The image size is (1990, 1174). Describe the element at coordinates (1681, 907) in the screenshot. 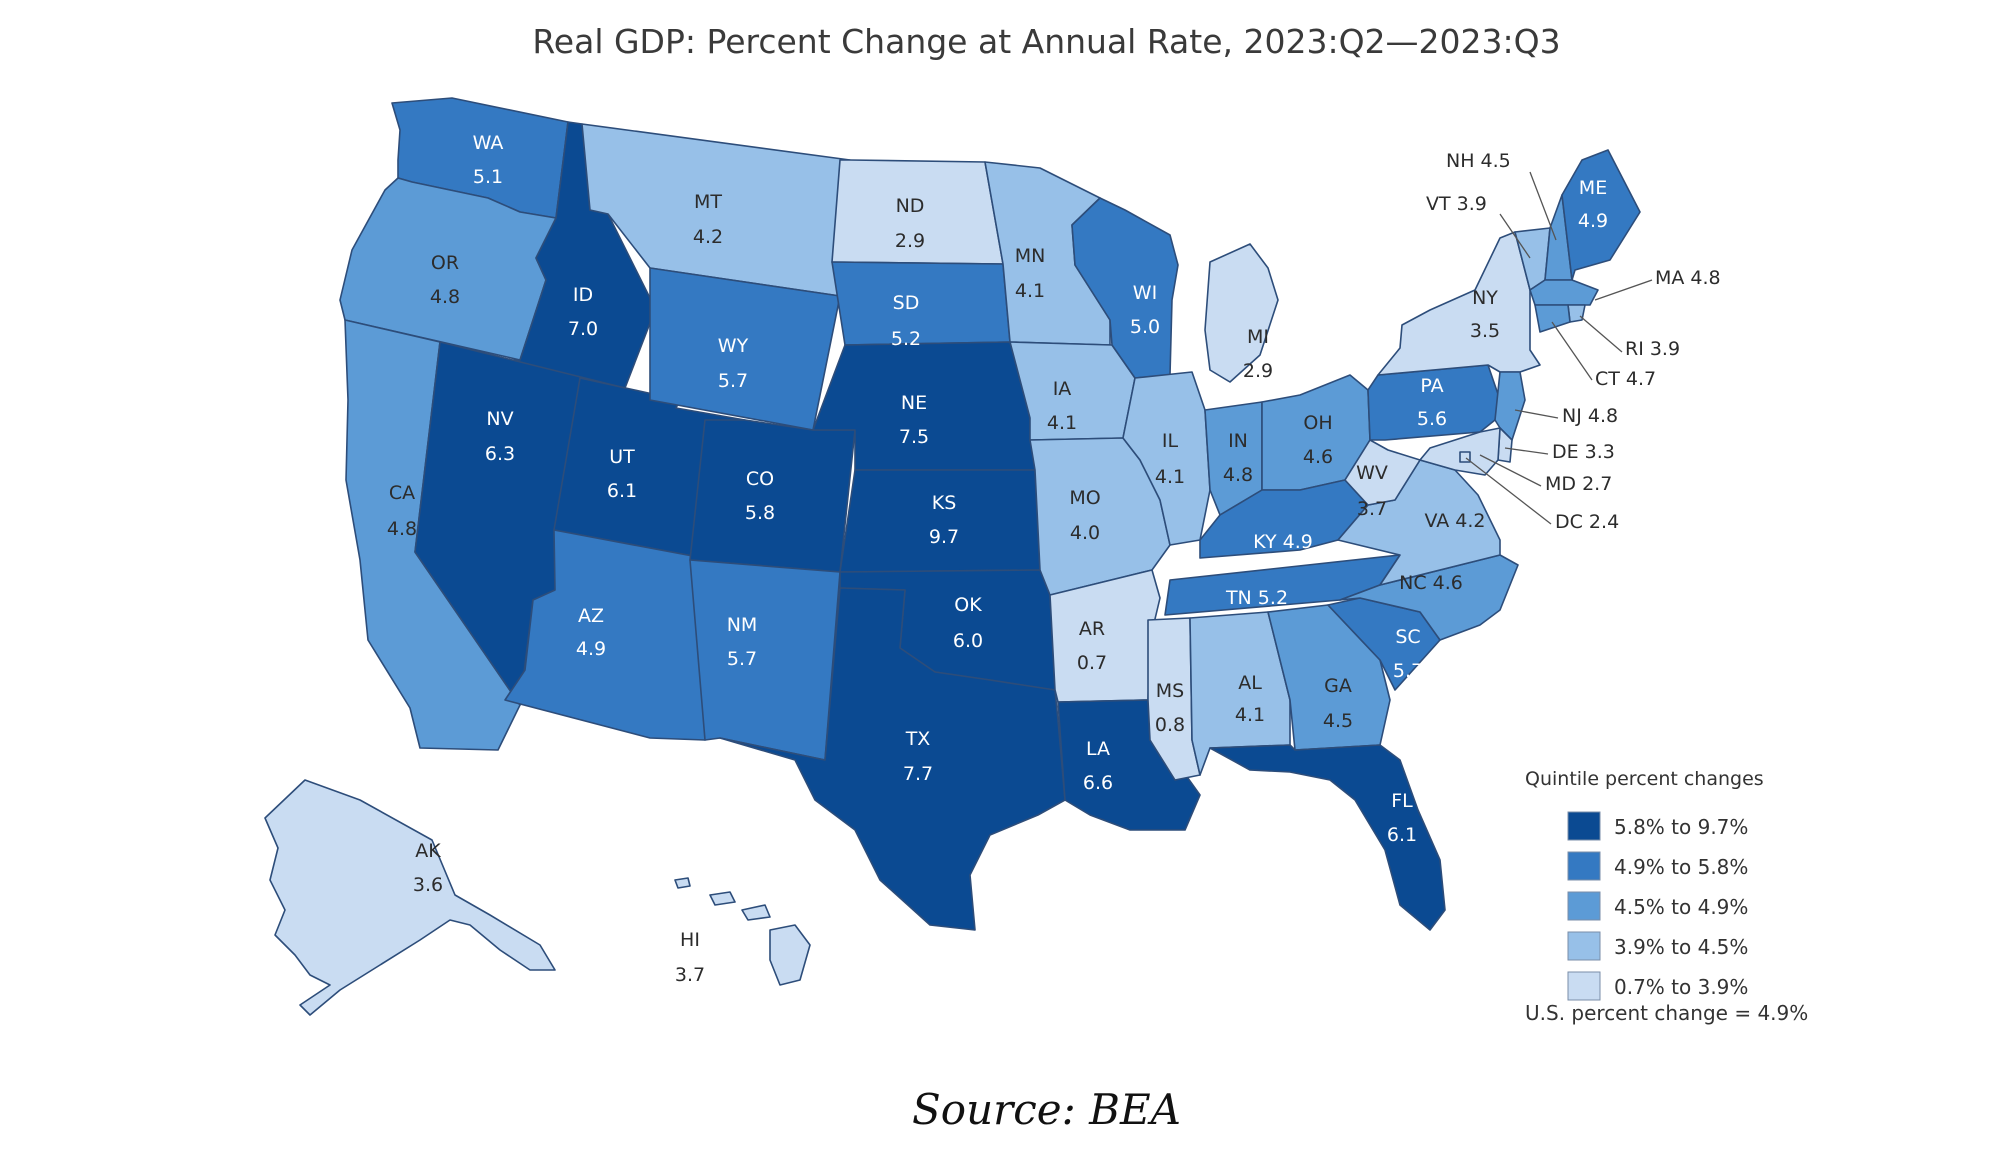

I see `legend-label-3: 4.5% to 4.9%` at that location.